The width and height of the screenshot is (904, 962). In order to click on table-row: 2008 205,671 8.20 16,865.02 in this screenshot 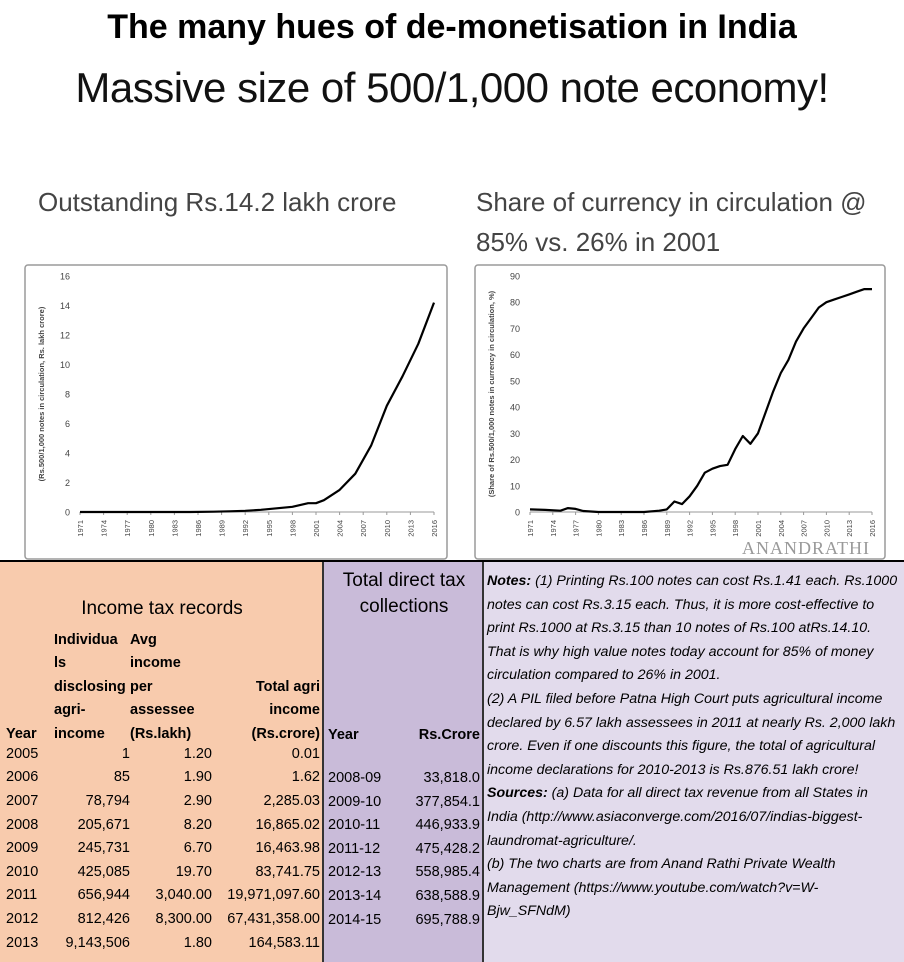, I will do `click(163, 825)`.